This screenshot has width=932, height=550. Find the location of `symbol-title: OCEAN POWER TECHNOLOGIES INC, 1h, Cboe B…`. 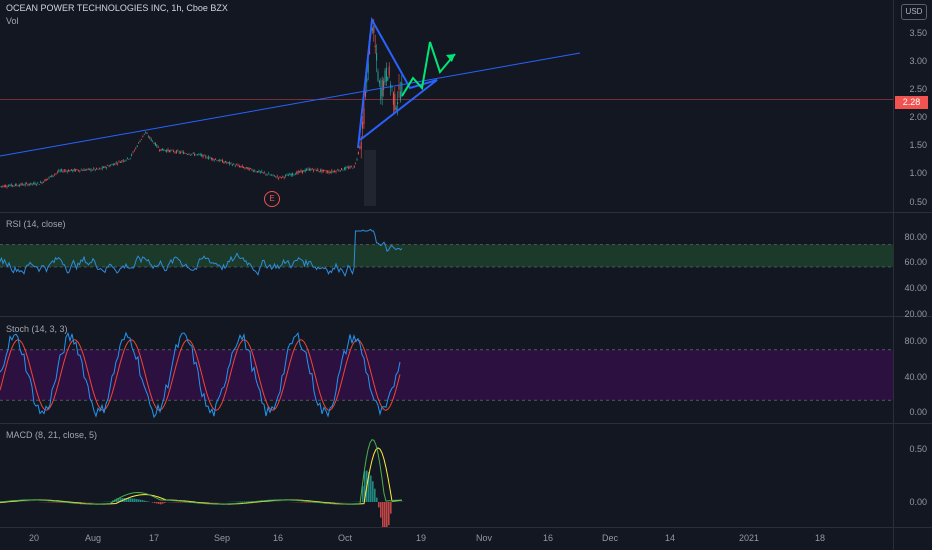

symbol-title: OCEAN POWER TECHNOLOGIES INC, 1h, Cboe B… is located at coordinates (117, 8).